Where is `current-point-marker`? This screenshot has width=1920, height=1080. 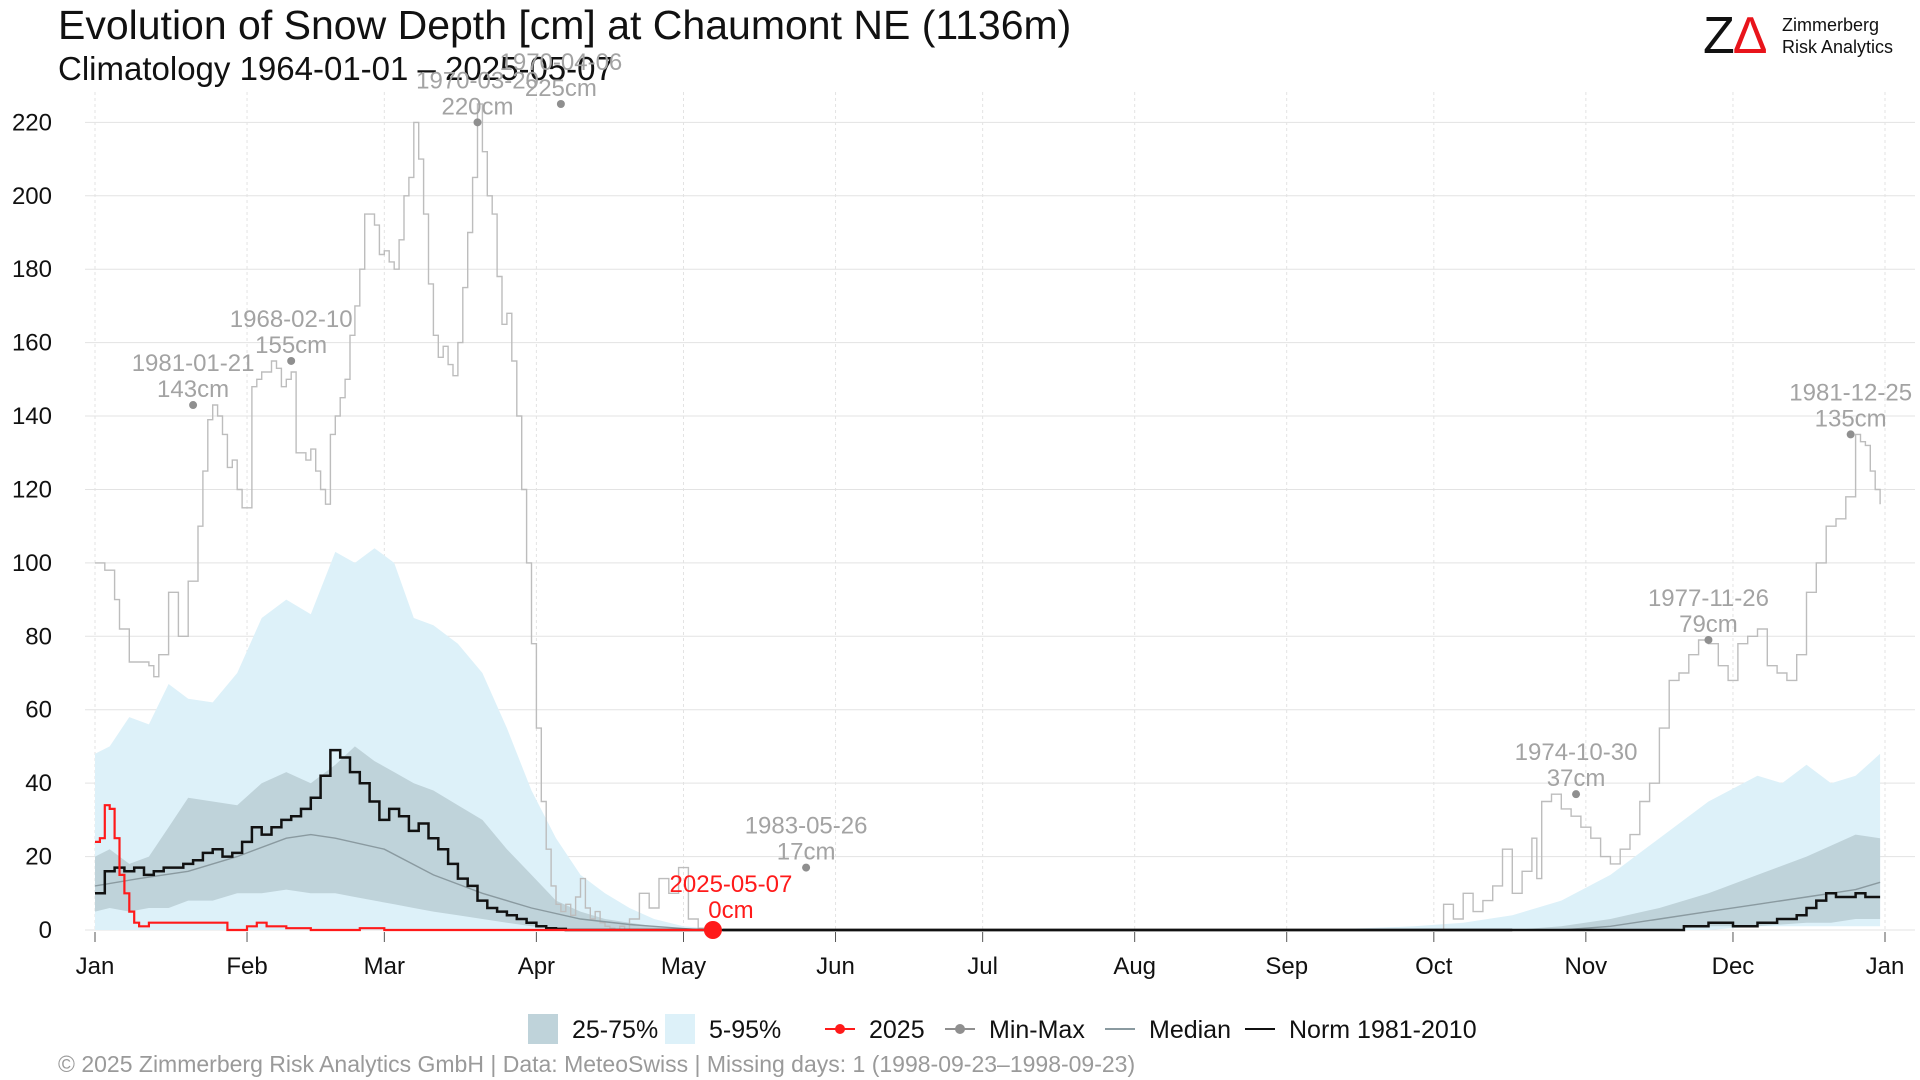 current-point-marker is located at coordinates (712, 930).